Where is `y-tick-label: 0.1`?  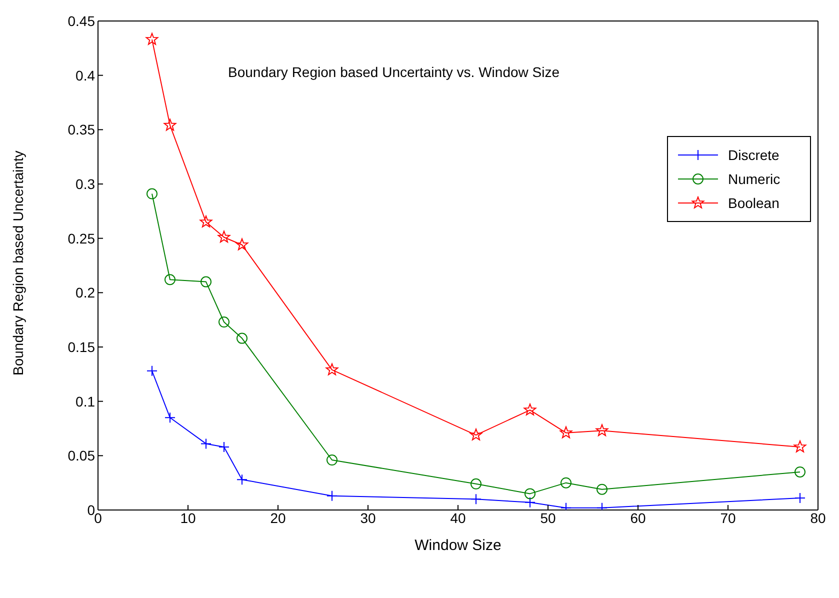
y-tick-label: 0.1 is located at coordinates (86, 401).